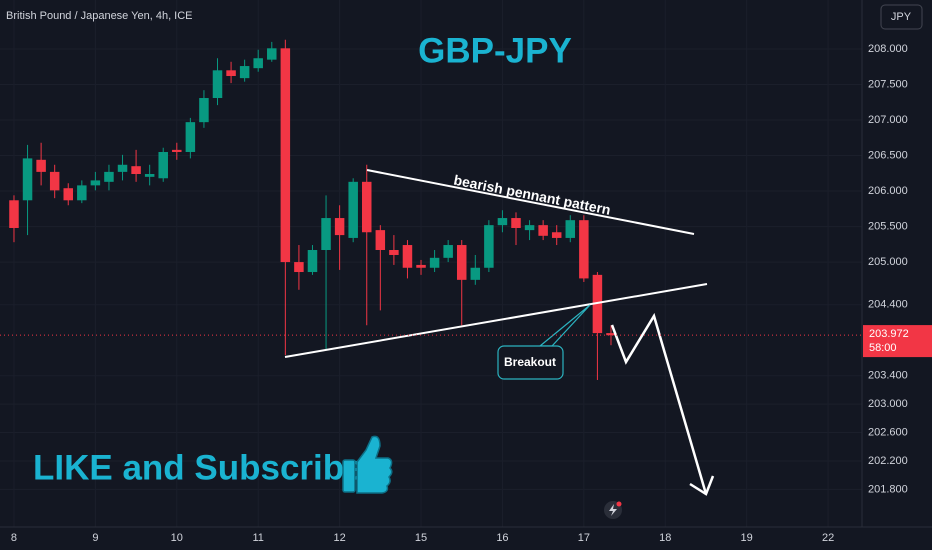 This screenshot has height=550, width=932. I want to click on current-price-label: 203.972, so click(889, 334).